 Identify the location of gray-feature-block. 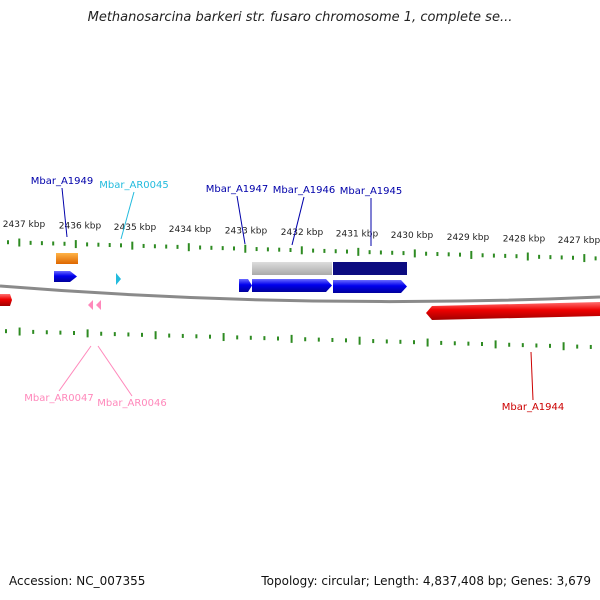
(292, 268).